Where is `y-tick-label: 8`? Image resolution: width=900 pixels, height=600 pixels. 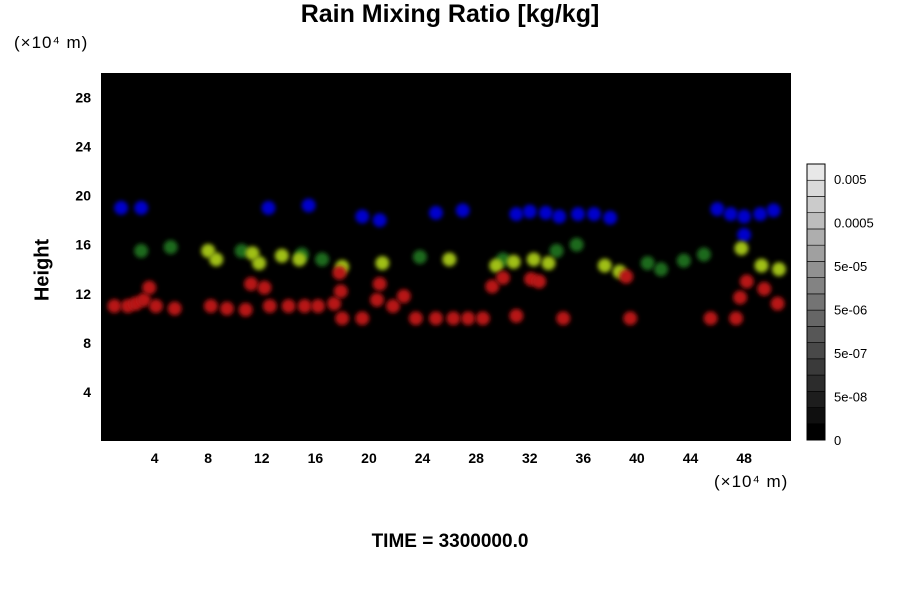
y-tick-label: 8 is located at coordinates (87, 343).